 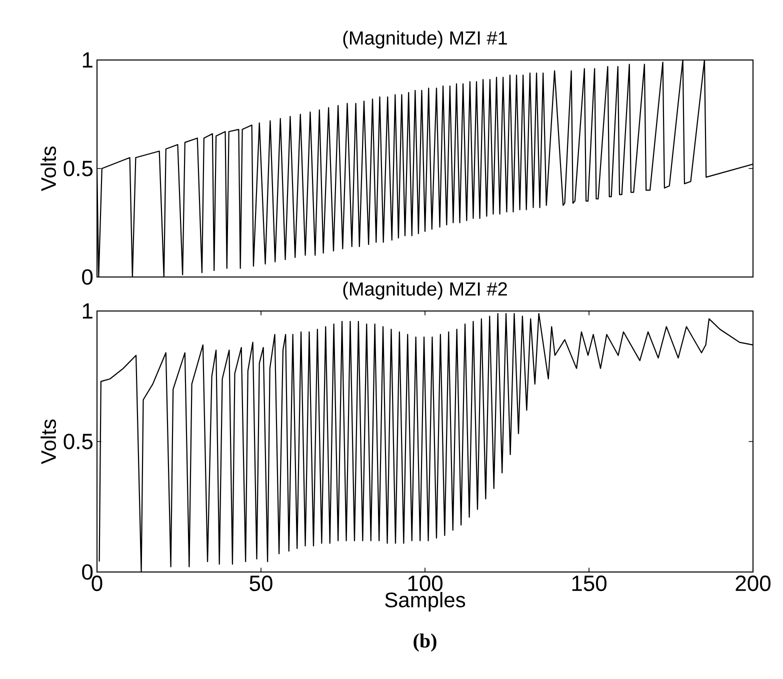 I want to click on chart-title: (Magnitude) MZI #1, so click(x=425, y=39).